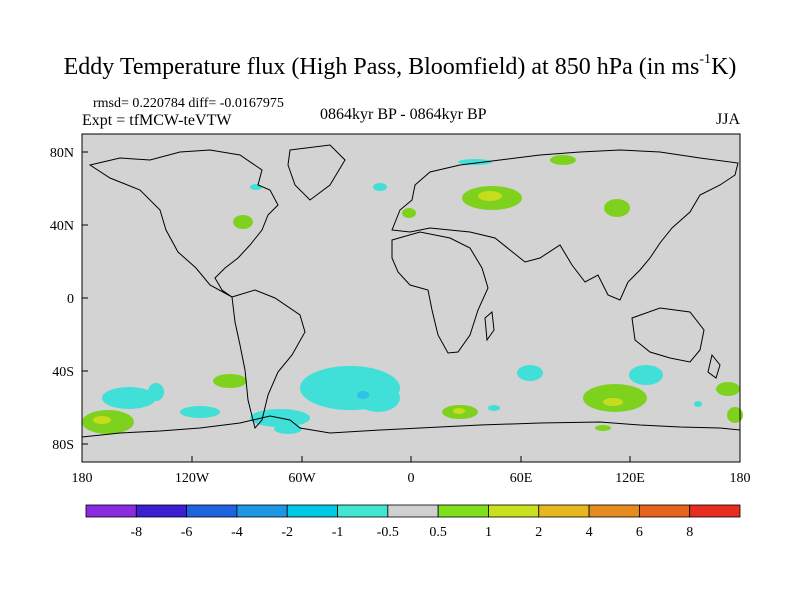 This screenshot has height=600, width=800. What do you see at coordinates (287, 532) in the screenshot?
I see `colorbar-label: -2` at bounding box center [287, 532].